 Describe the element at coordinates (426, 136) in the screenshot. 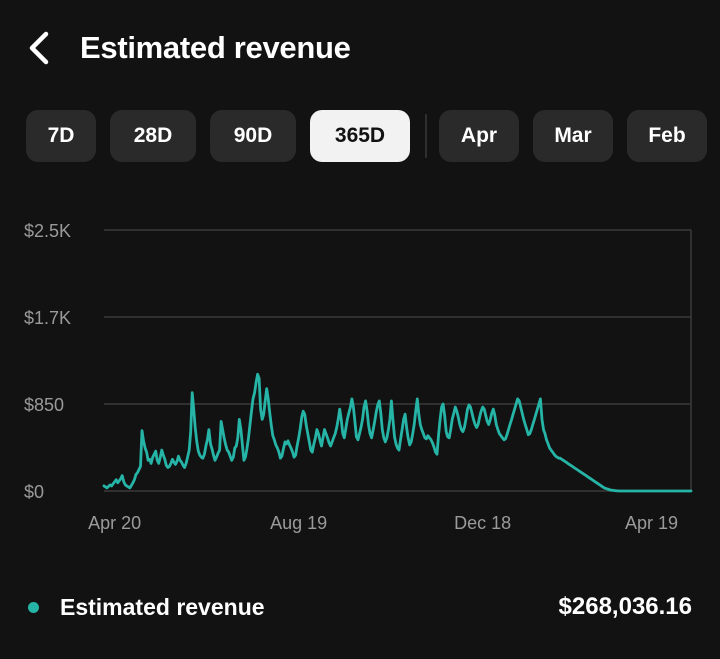

I see `filter-divider` at that location.